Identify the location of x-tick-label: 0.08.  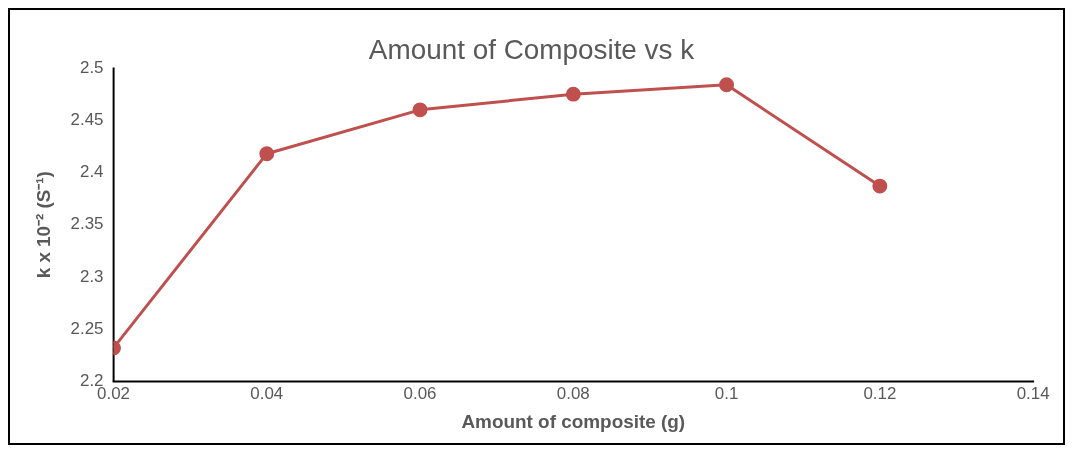
(573, 394).